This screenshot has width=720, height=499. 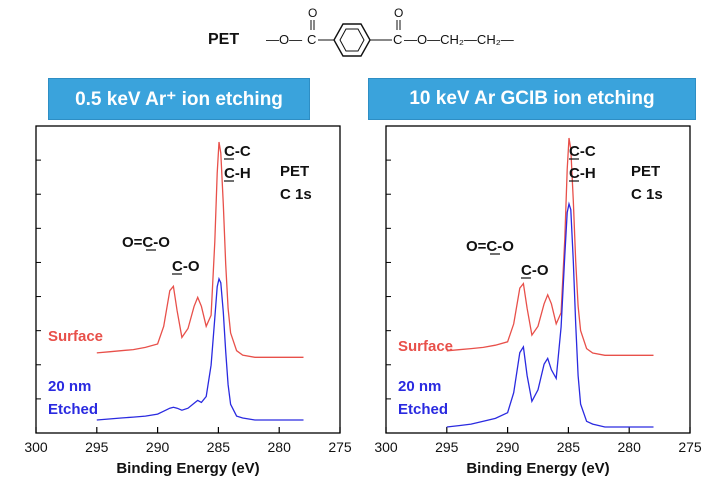 I want to click on structure-carbon-1: C, so click(x=311, y=39).